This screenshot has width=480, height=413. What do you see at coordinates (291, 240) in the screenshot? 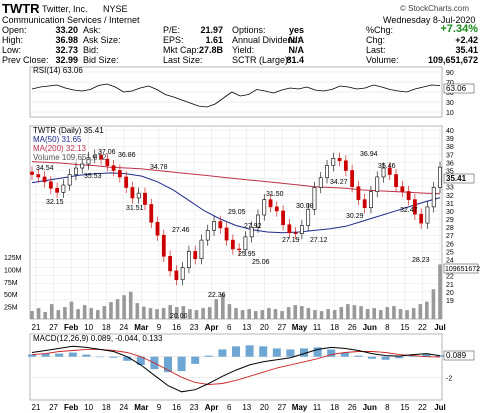
I see `price-annotation: 27.19` at bounding box center [291, 240].